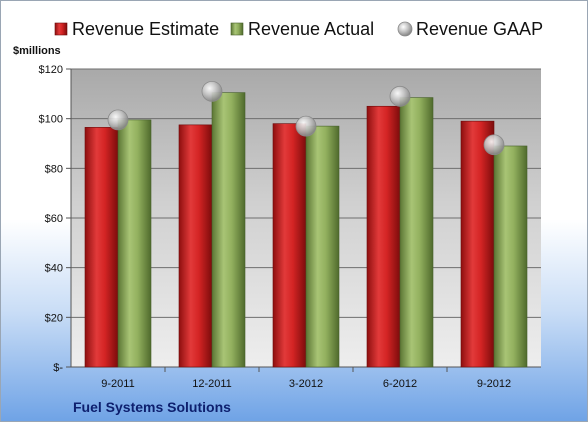  Describe the element at coordinates (54, 169) in the screenshot. I see `y-tick-label: $80` at that location.